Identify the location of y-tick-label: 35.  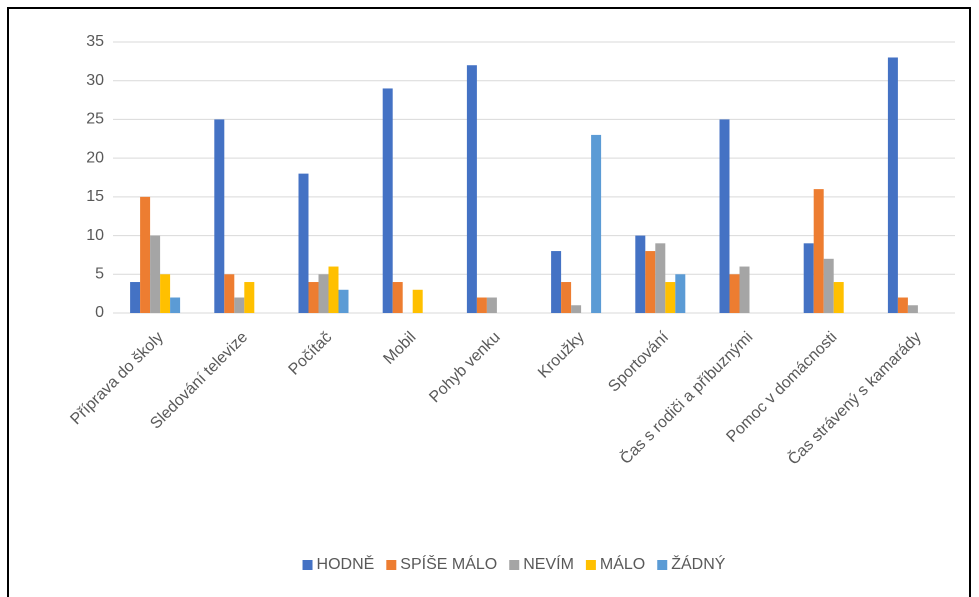
(95, 41).